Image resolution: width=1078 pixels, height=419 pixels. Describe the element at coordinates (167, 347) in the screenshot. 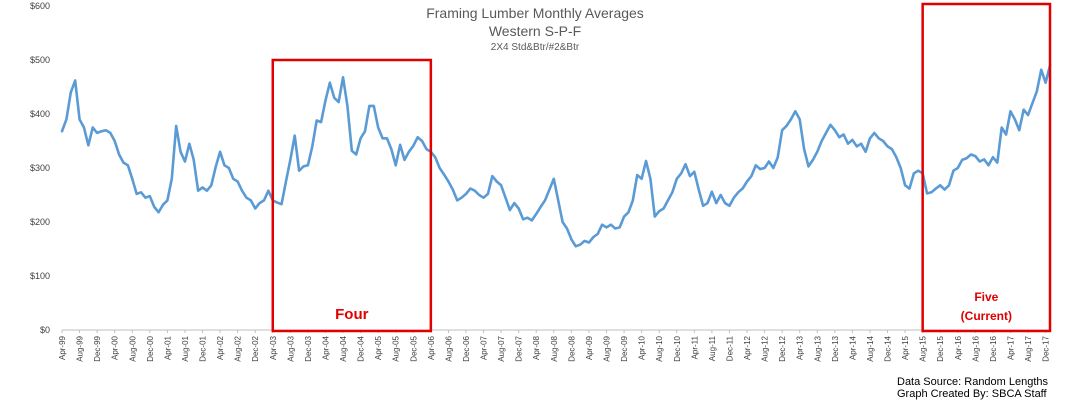

I see `x-tick-label: Apr-01` at that location.